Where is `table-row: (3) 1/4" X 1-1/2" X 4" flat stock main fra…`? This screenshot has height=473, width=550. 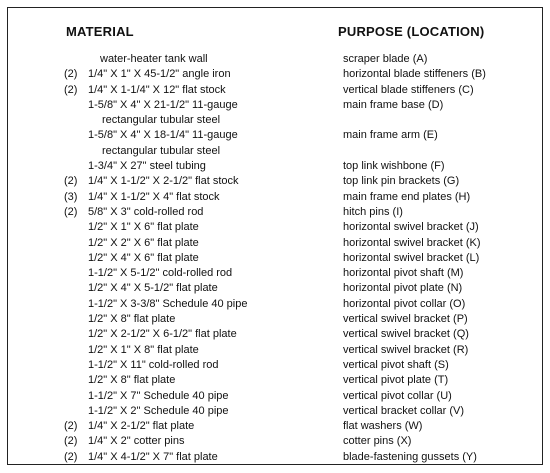 table-row: (3) 1/4" X 1-1/2" X 4" flat stock main fra… is located at coordinates (275, 197).